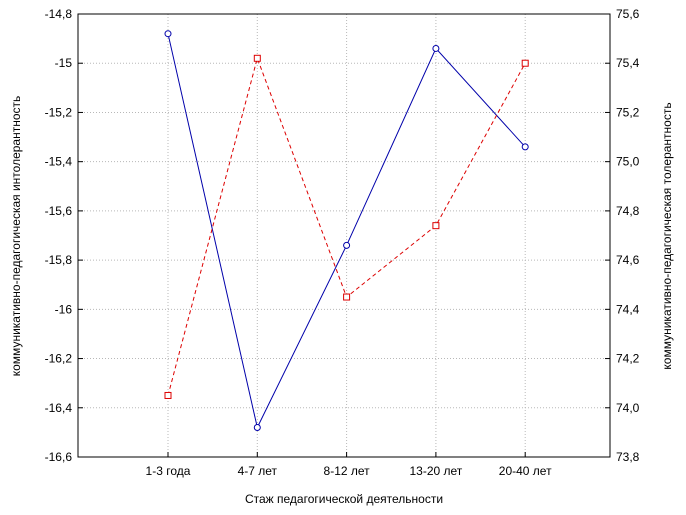  Describe the element at coordinates (628, 408) in the screenshot. I see `right-tick-label: 74,0` at that location.